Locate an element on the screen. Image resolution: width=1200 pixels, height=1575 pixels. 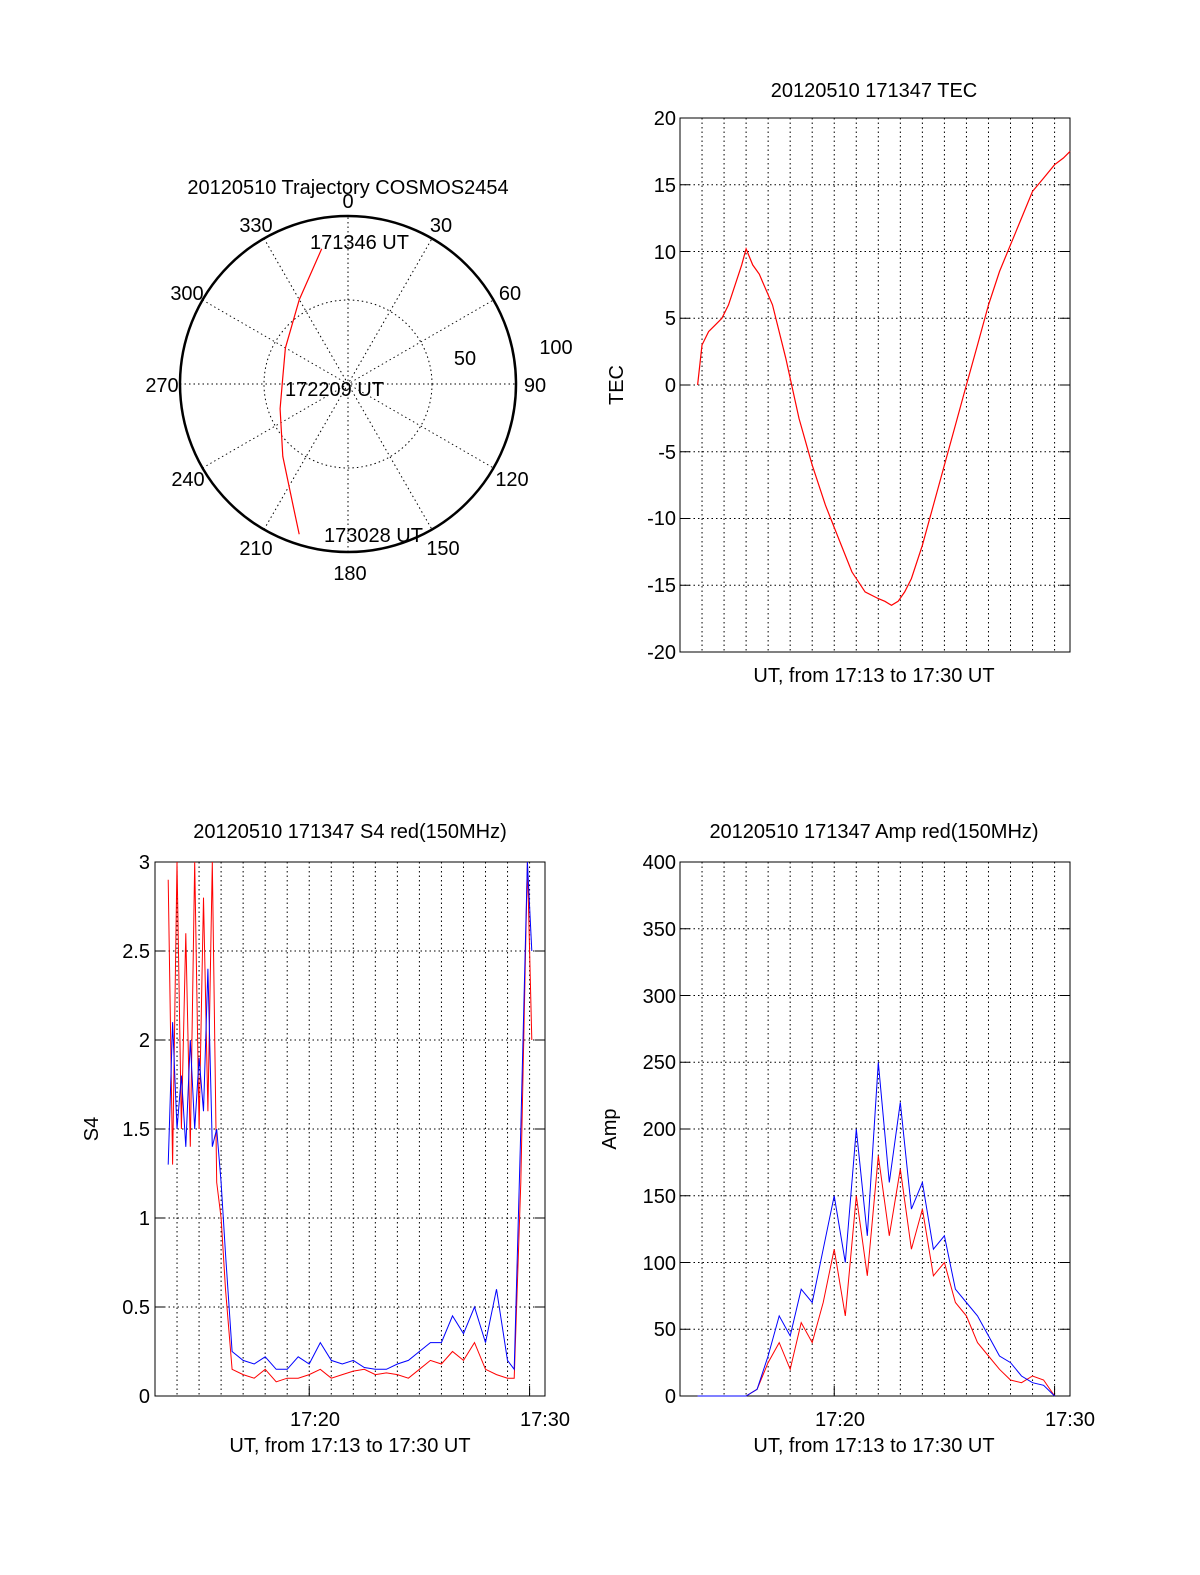
s4-ytick-label: 1 is located at coordinates (144, 1219).